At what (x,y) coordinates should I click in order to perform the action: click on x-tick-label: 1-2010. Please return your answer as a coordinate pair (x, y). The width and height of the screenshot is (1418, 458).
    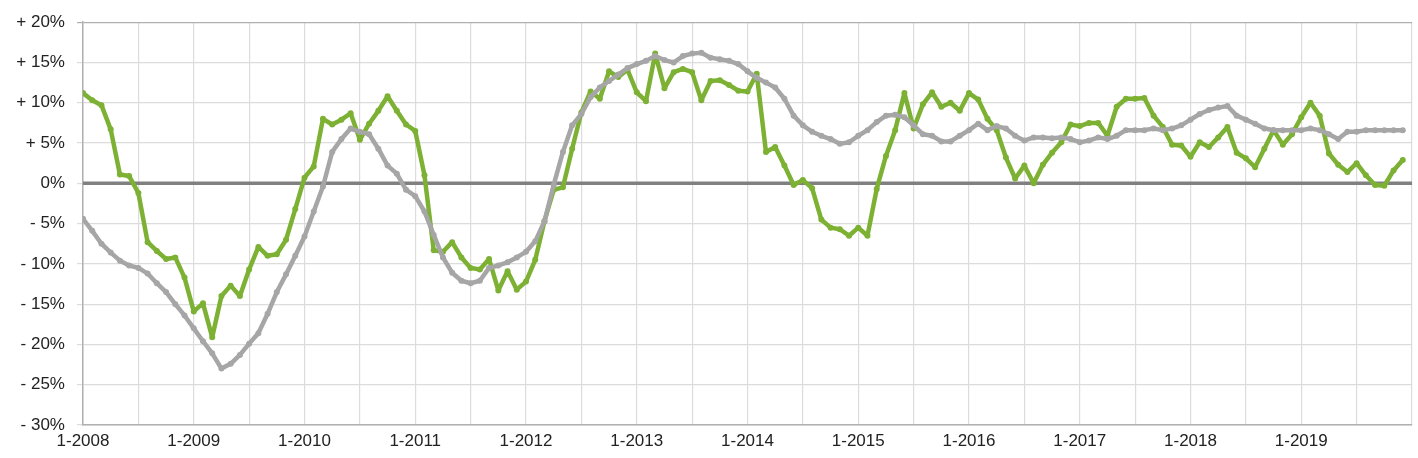
    Looking at the image, I should click on (304, 440).